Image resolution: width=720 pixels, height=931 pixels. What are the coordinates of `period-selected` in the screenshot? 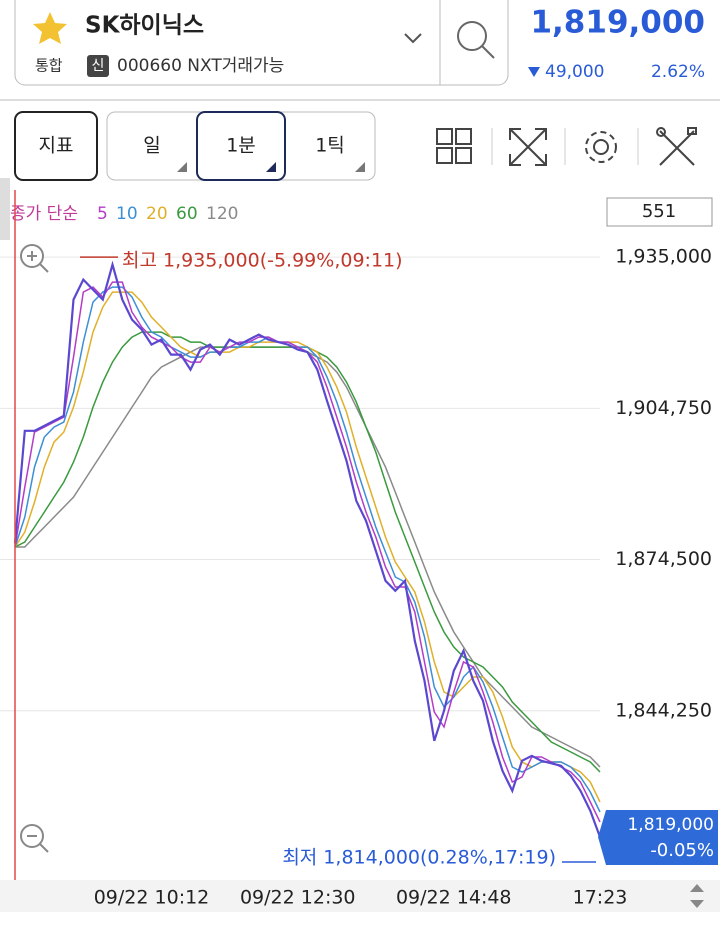 It's located at (241, 146).